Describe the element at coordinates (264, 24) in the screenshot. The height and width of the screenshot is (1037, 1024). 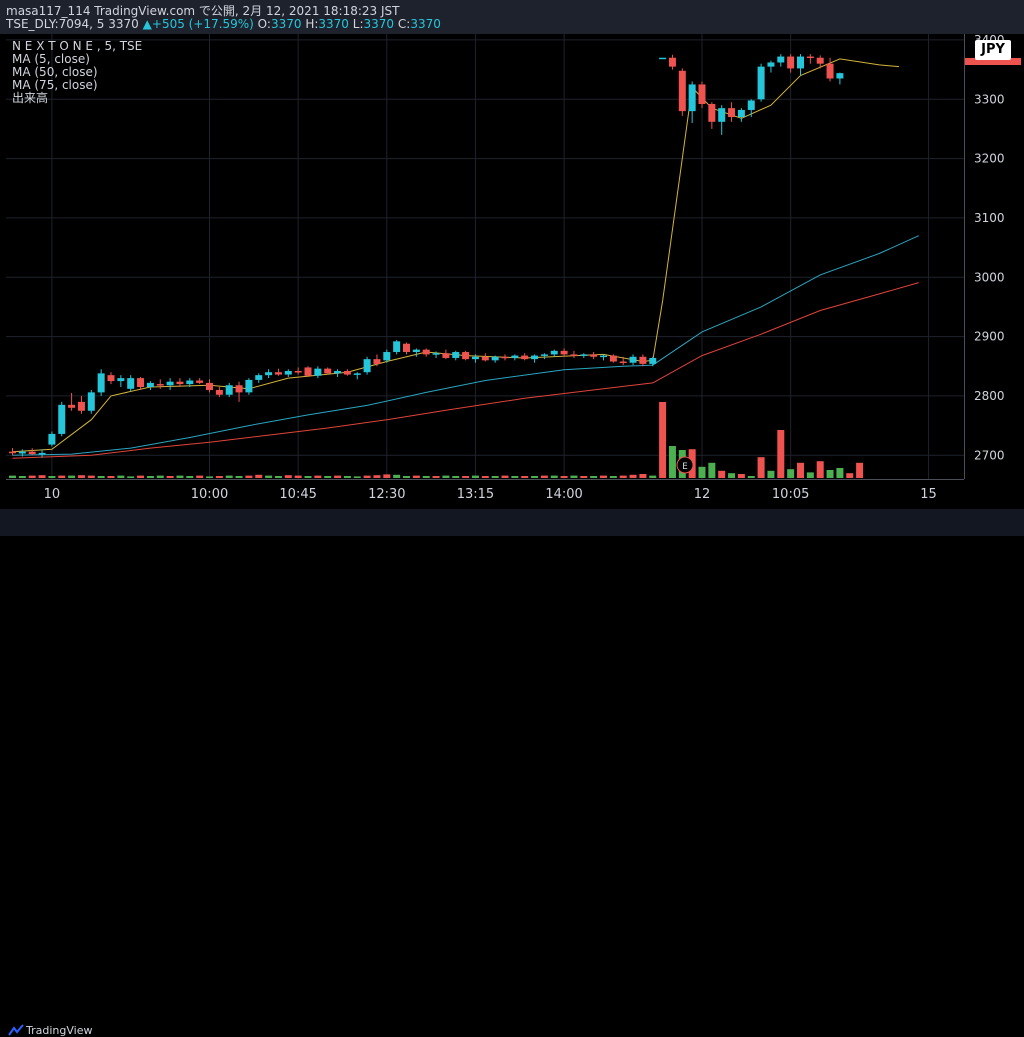
I see `open-label: O:` at that location.